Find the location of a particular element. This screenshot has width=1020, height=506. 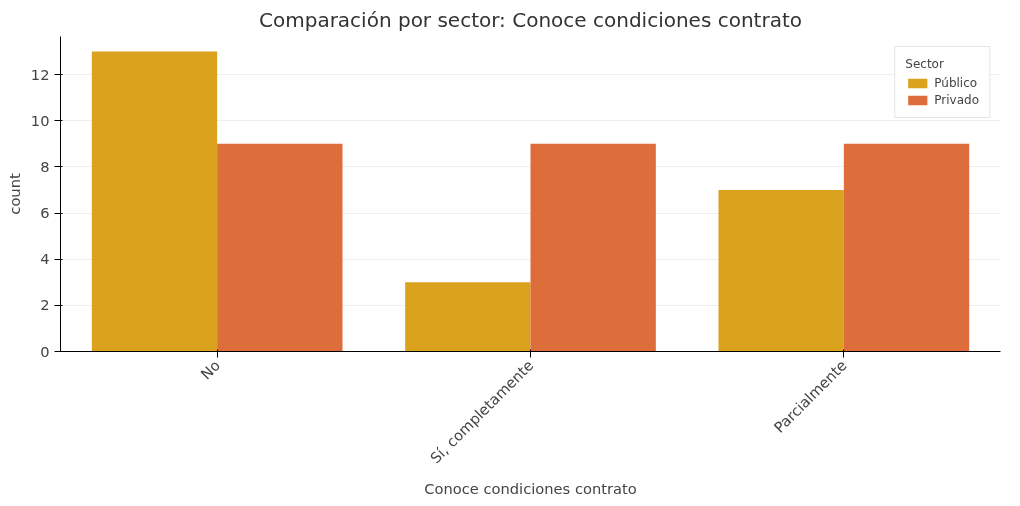

y-axis-title: count is located at coordinates (14, 194).